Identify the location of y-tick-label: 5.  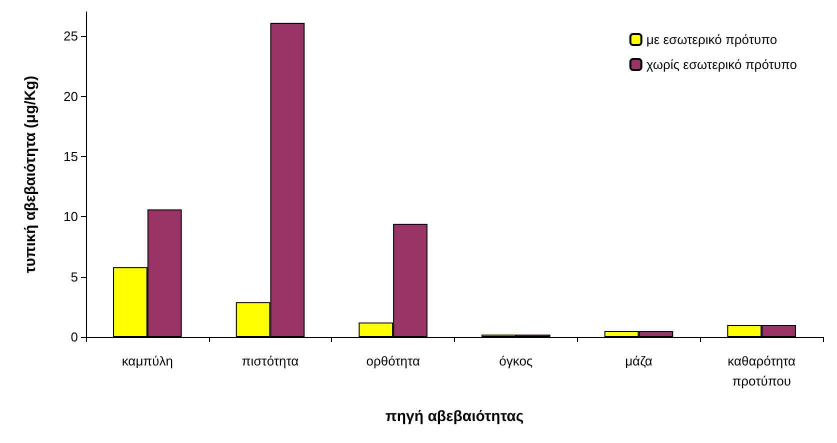
(74, 276).